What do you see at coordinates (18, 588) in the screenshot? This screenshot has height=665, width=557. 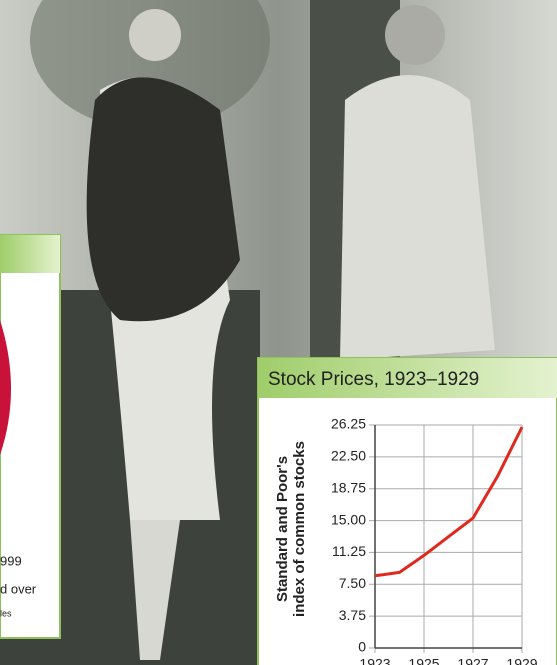 I see `side-text: d over` at bounding box center [18, 588].